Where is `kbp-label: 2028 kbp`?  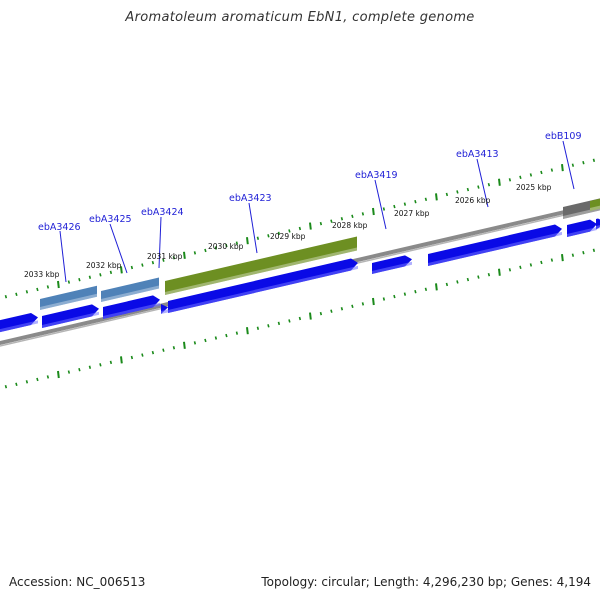 kbp-label: 2028 kbp is located at coordinates (350, 225).